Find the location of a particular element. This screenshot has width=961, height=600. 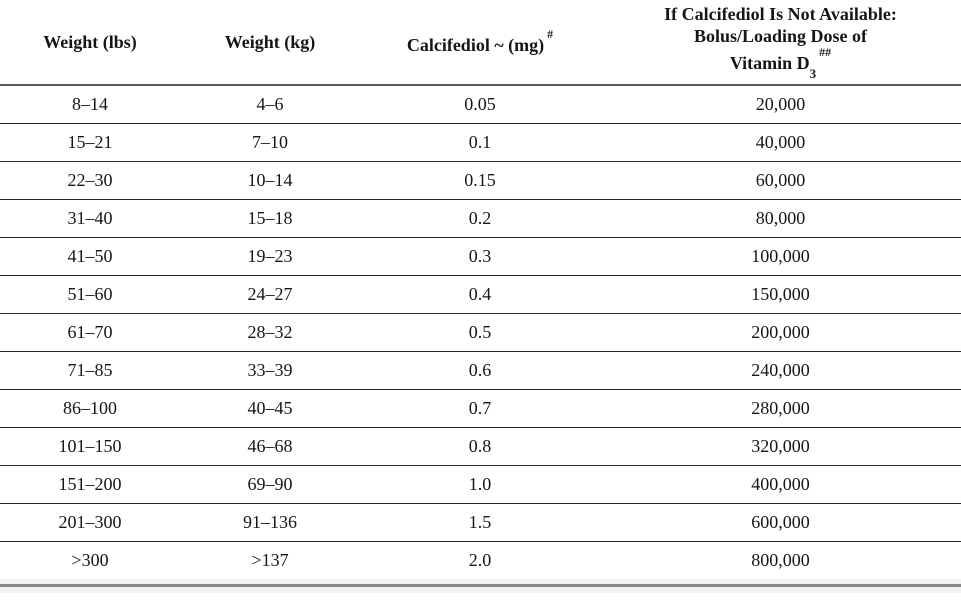

bottom-divider-line is located at coordinates (480, 585).